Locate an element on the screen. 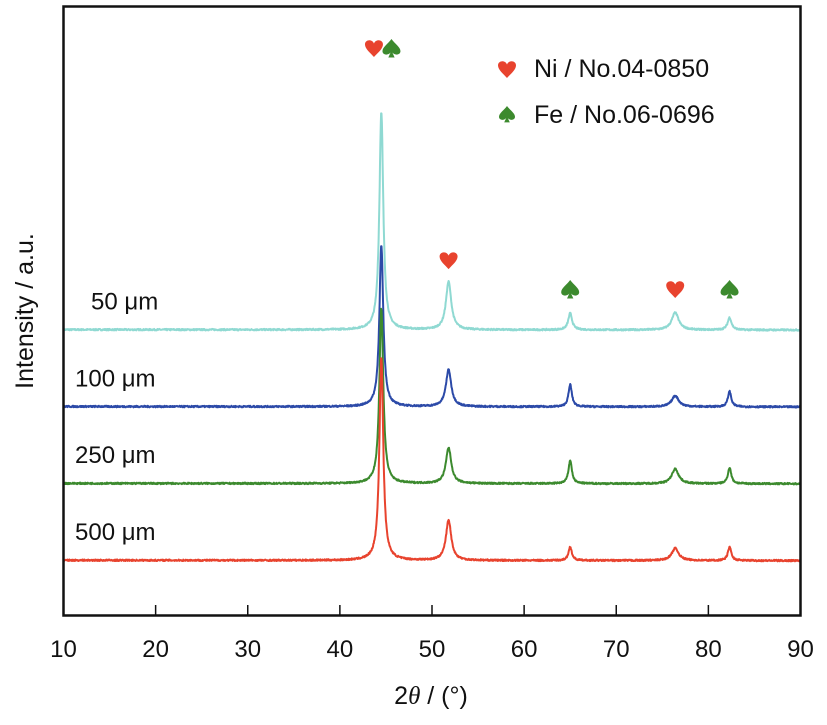  series-label-value: 500 is located at coordinates (98, 532).